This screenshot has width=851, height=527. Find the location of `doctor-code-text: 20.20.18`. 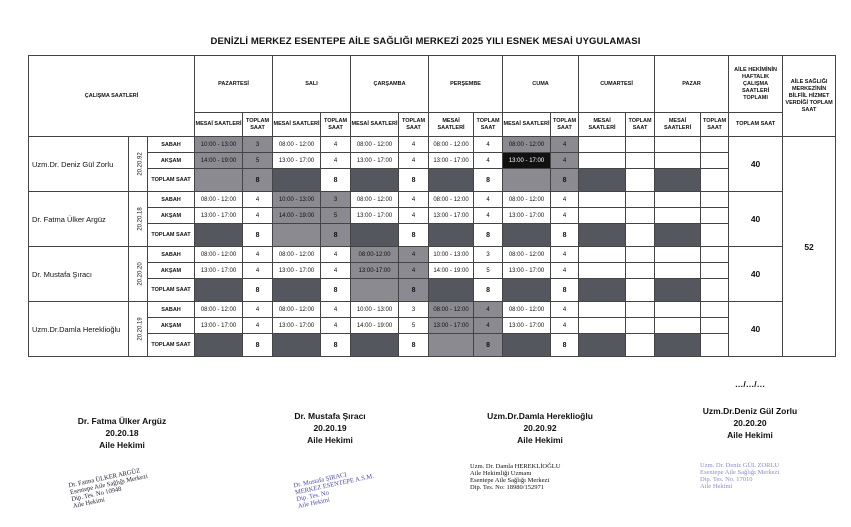

doctor-code-text: 20.20.18 is located at coordinates (140, 219).